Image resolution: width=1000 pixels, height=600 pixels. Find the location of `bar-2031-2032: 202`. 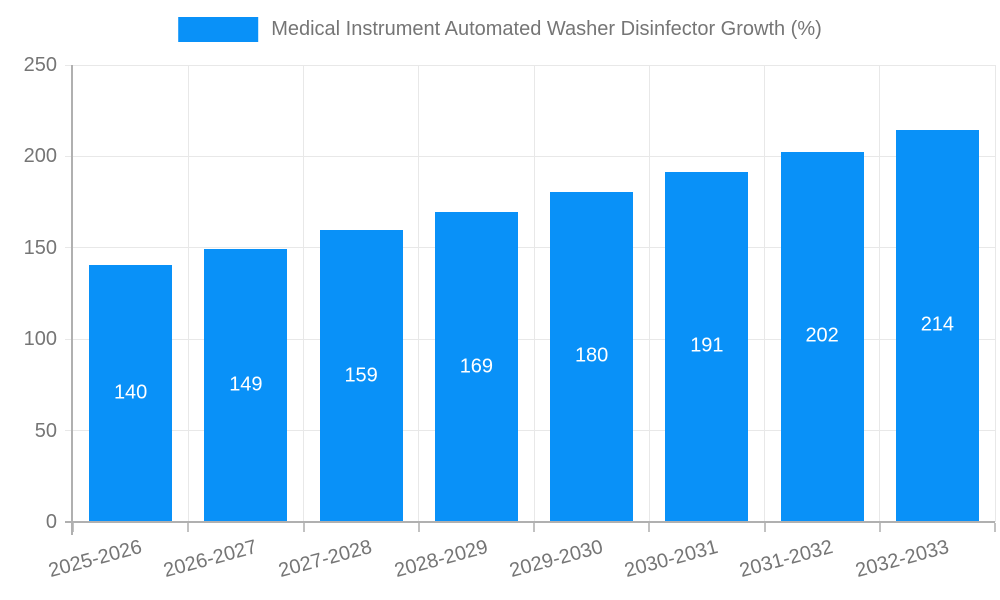

bar-2031-2032: 202 is located at coordinates (822, 336).